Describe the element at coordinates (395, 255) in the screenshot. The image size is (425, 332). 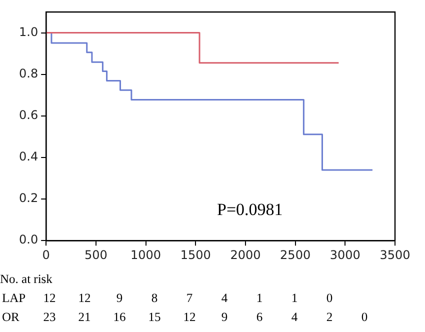
I see `x-tick-label: 3500` at that location.